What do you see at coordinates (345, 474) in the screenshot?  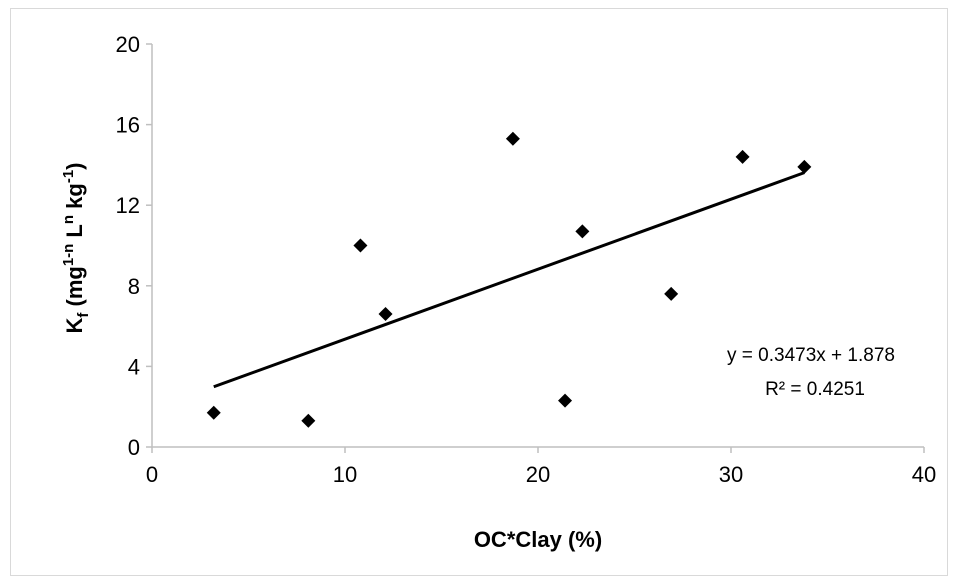 I see `x-tick-label: 10` at bounding box center [345, 474].